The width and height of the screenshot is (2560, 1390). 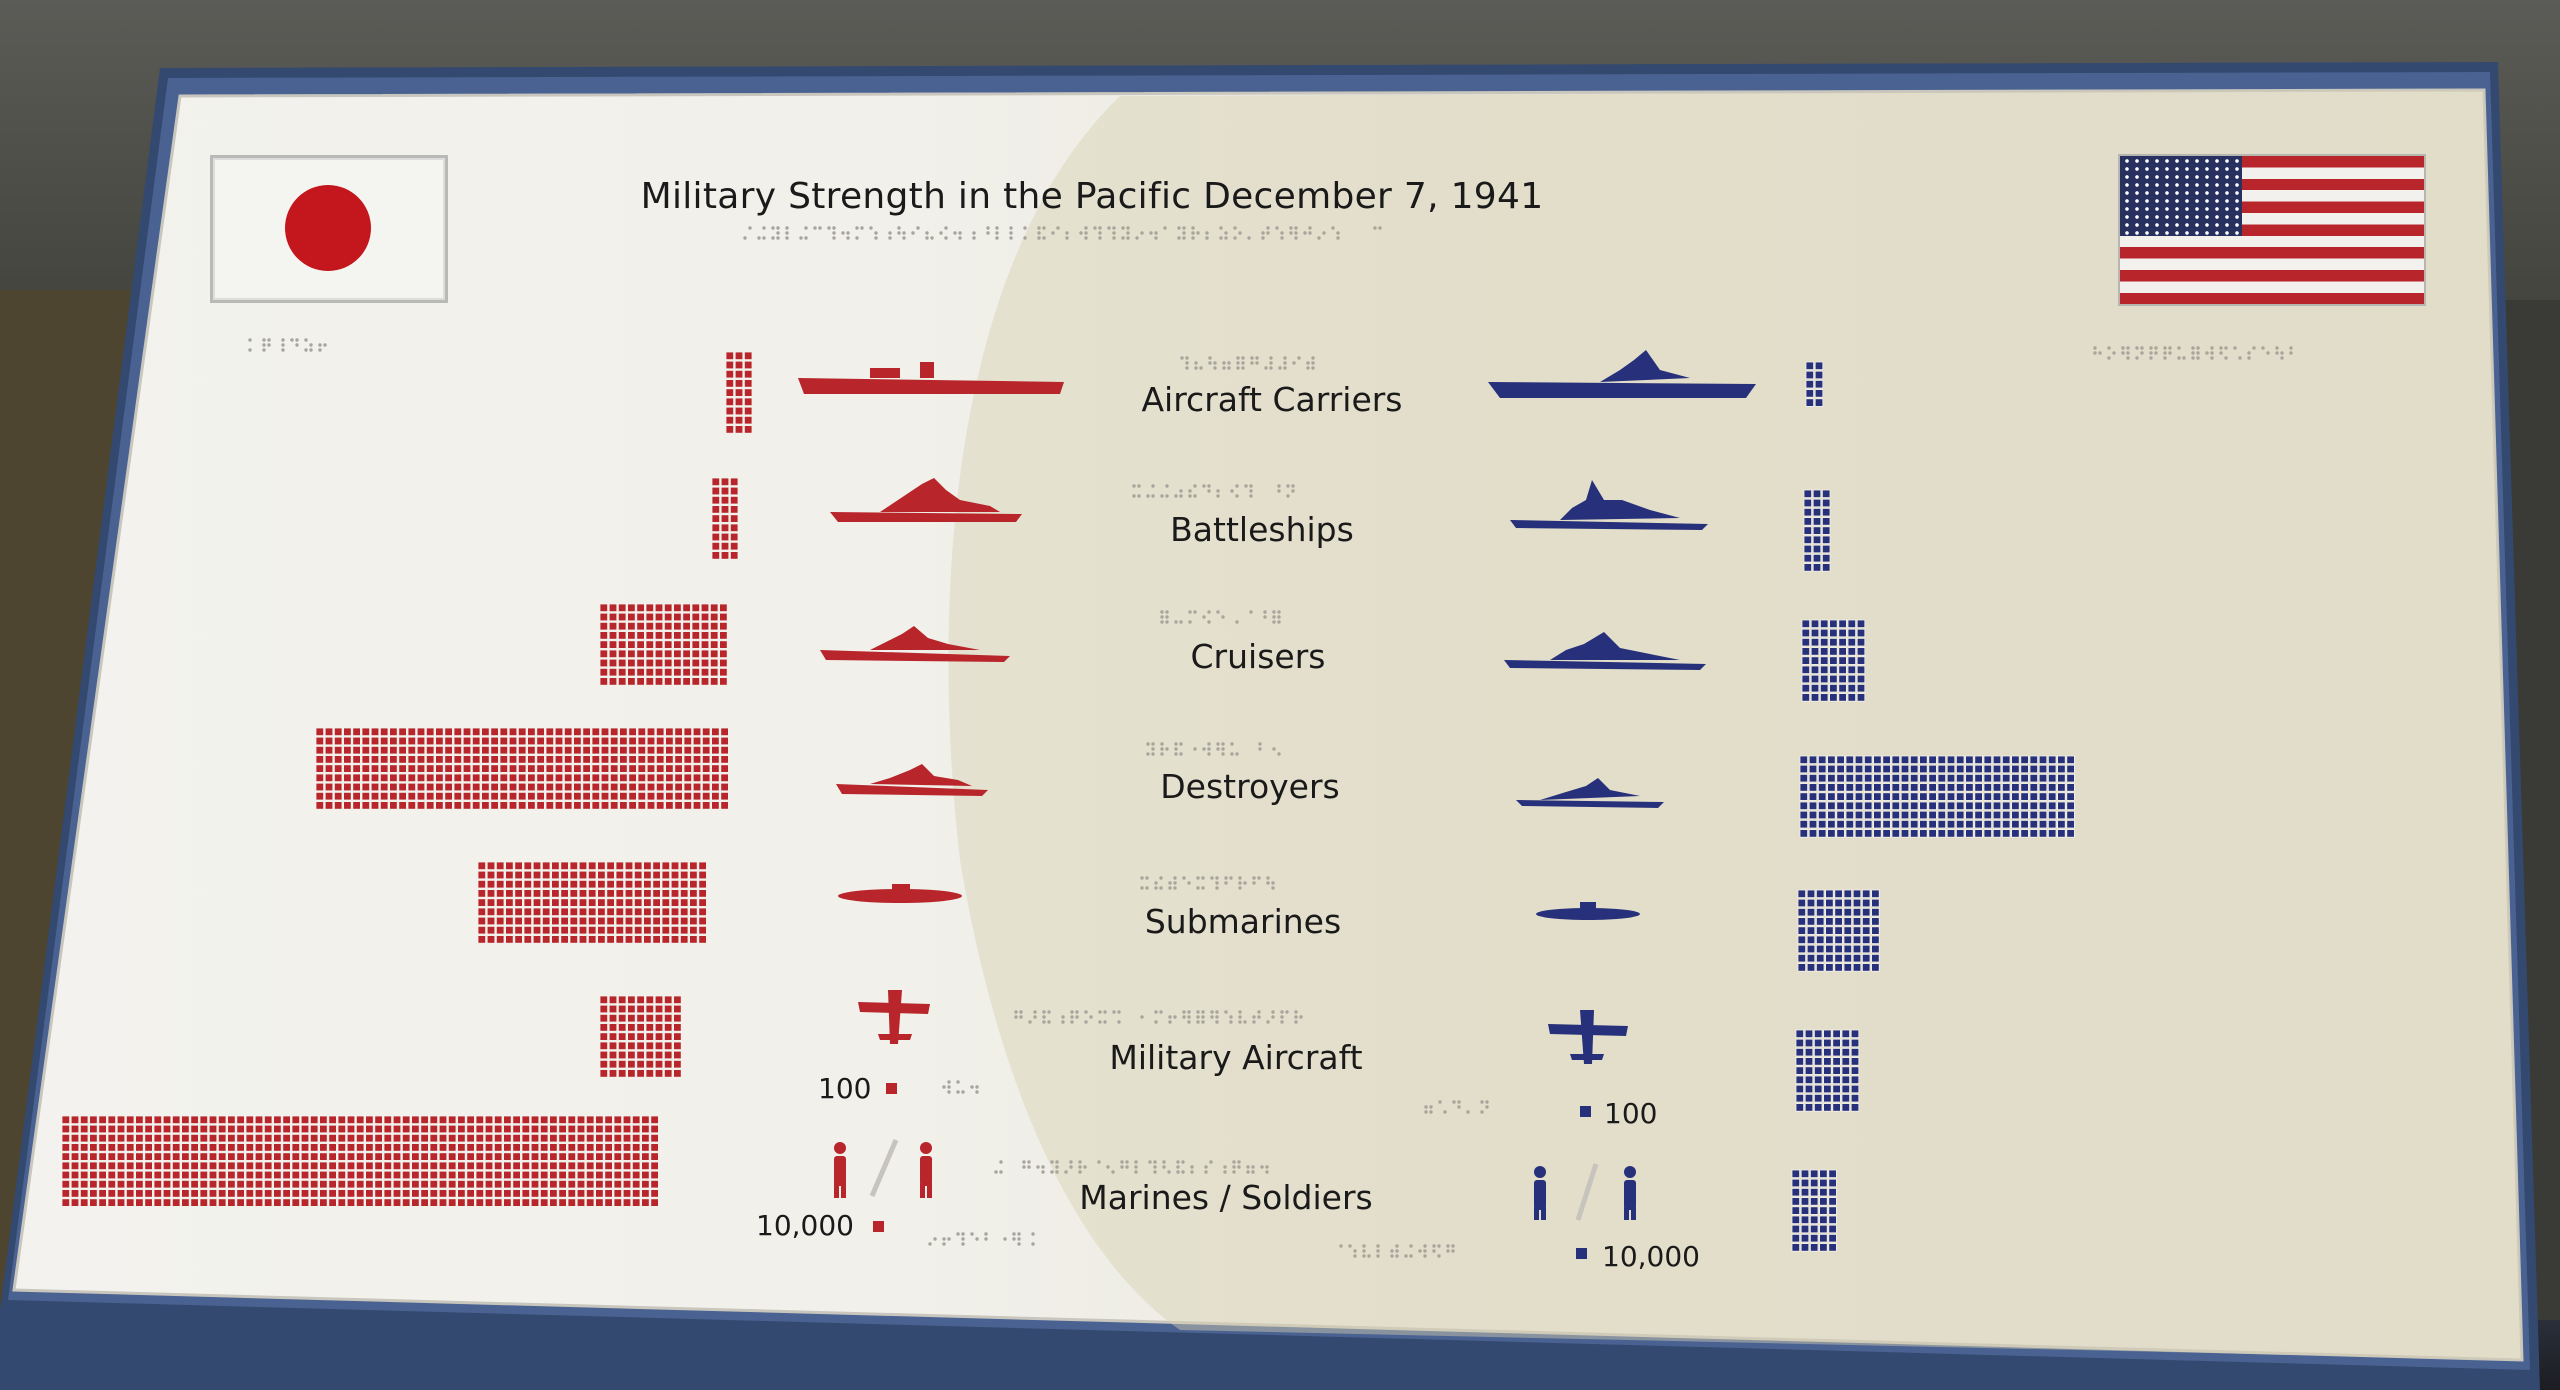 I want to click on slash-divider-japan, so click(x=884, y=1168).